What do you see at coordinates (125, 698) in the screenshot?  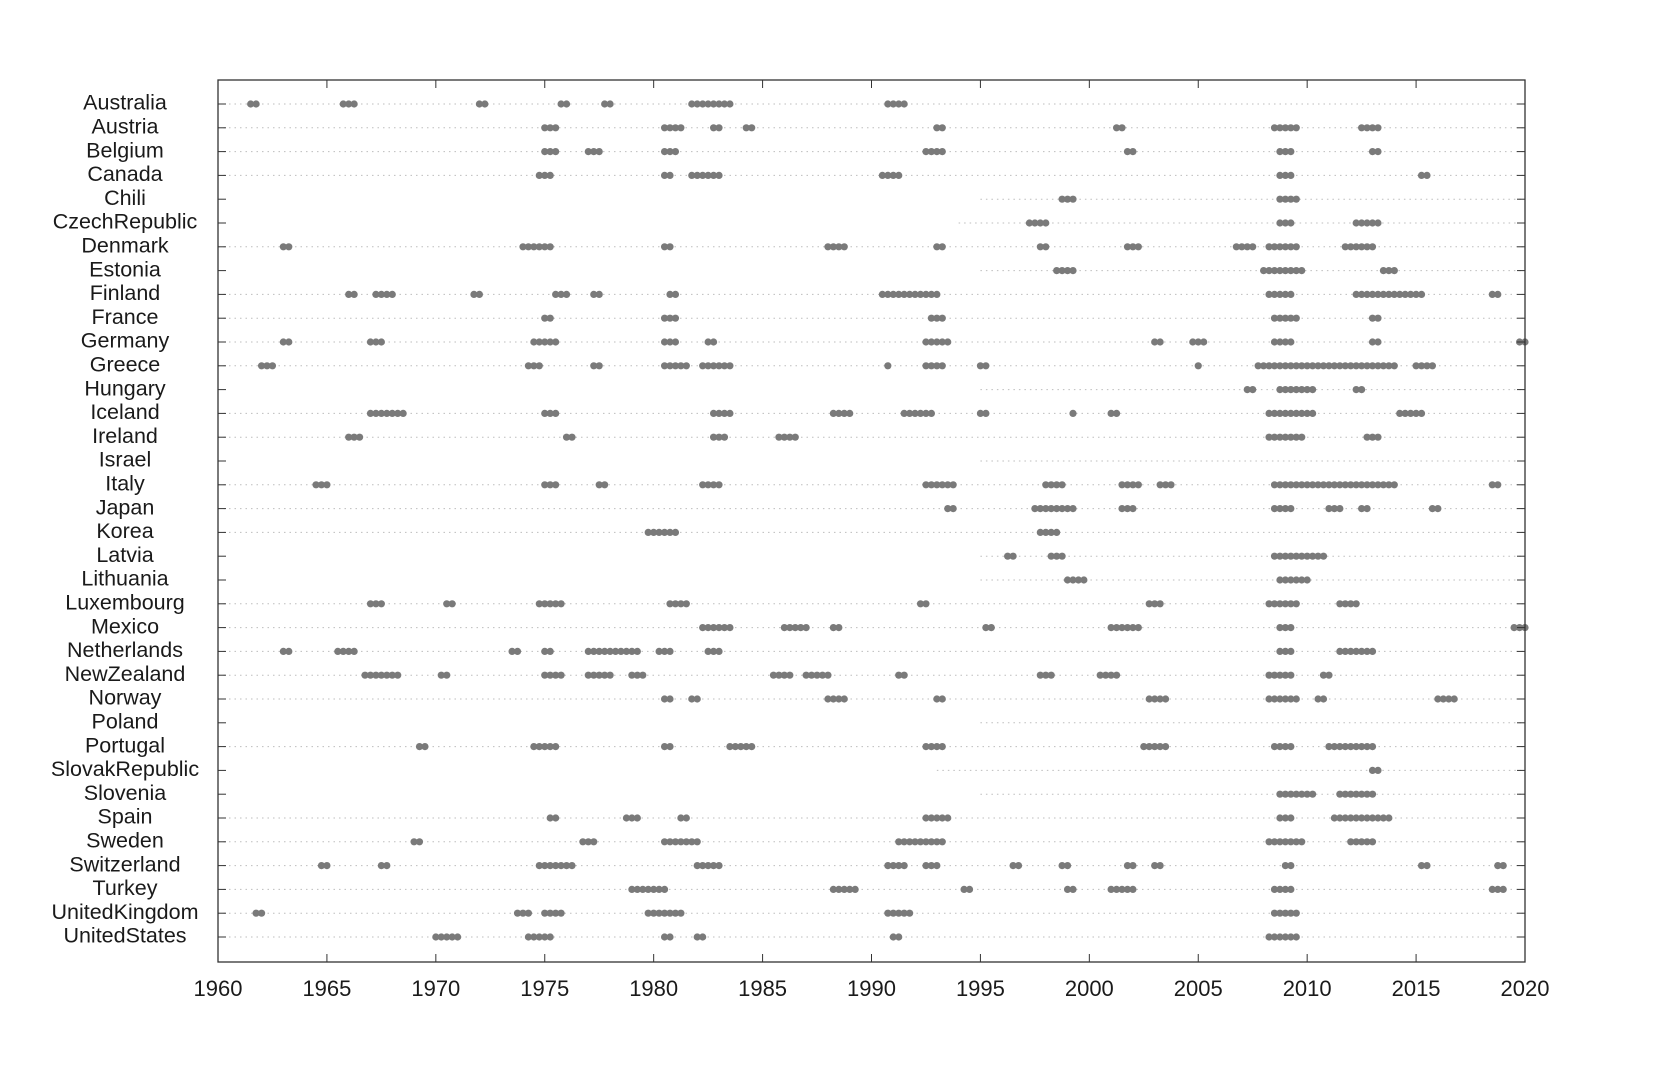 I see `country-label: Norway` at bounding box center [125, 698].